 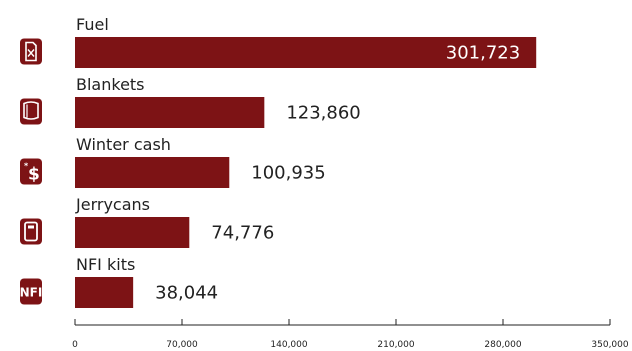 I want to click on fuel-icon, so click(x=31, y=51).